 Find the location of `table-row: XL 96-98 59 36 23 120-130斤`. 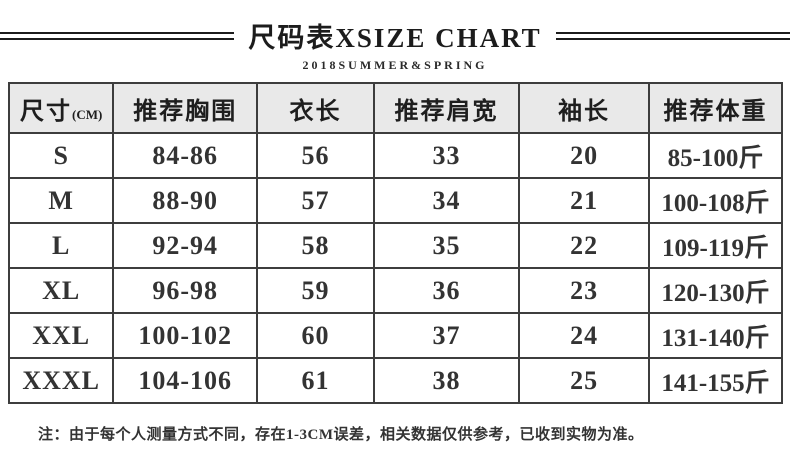

table-row: XL 96-98 59 36 23 120-130斤 is located at coordinates (395, 290).